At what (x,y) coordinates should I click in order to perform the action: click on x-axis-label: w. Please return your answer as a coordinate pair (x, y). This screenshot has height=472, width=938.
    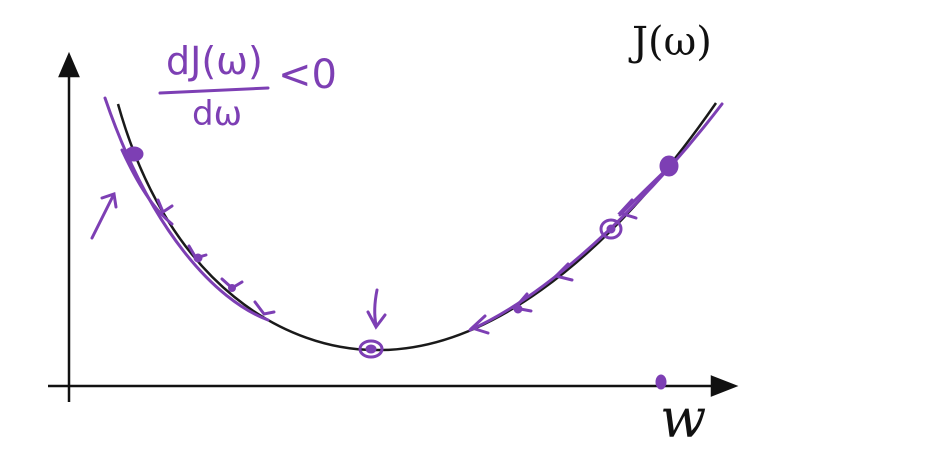
    Looking at the image, I should click on (683, 418).